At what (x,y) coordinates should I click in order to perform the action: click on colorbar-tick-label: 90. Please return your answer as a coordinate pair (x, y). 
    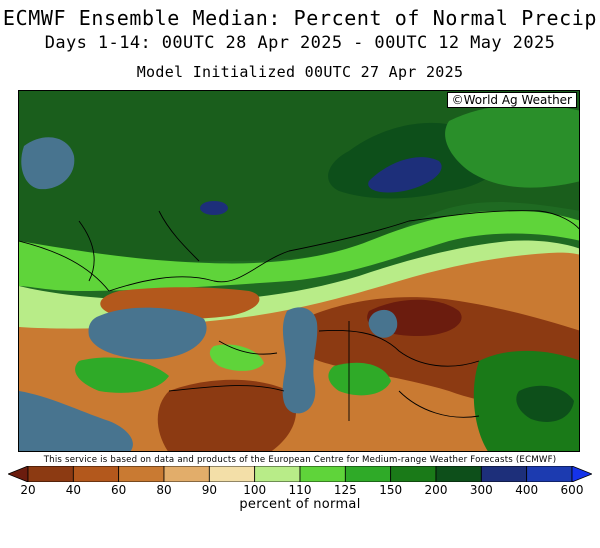
    Looking at the image, I should click on (209, 490).